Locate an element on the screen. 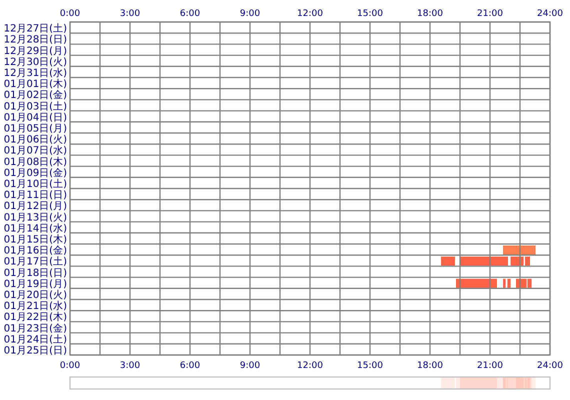 The image size is (570, 400). y-tick-label: 01月12日(月) is located at coordinates (36, 206).